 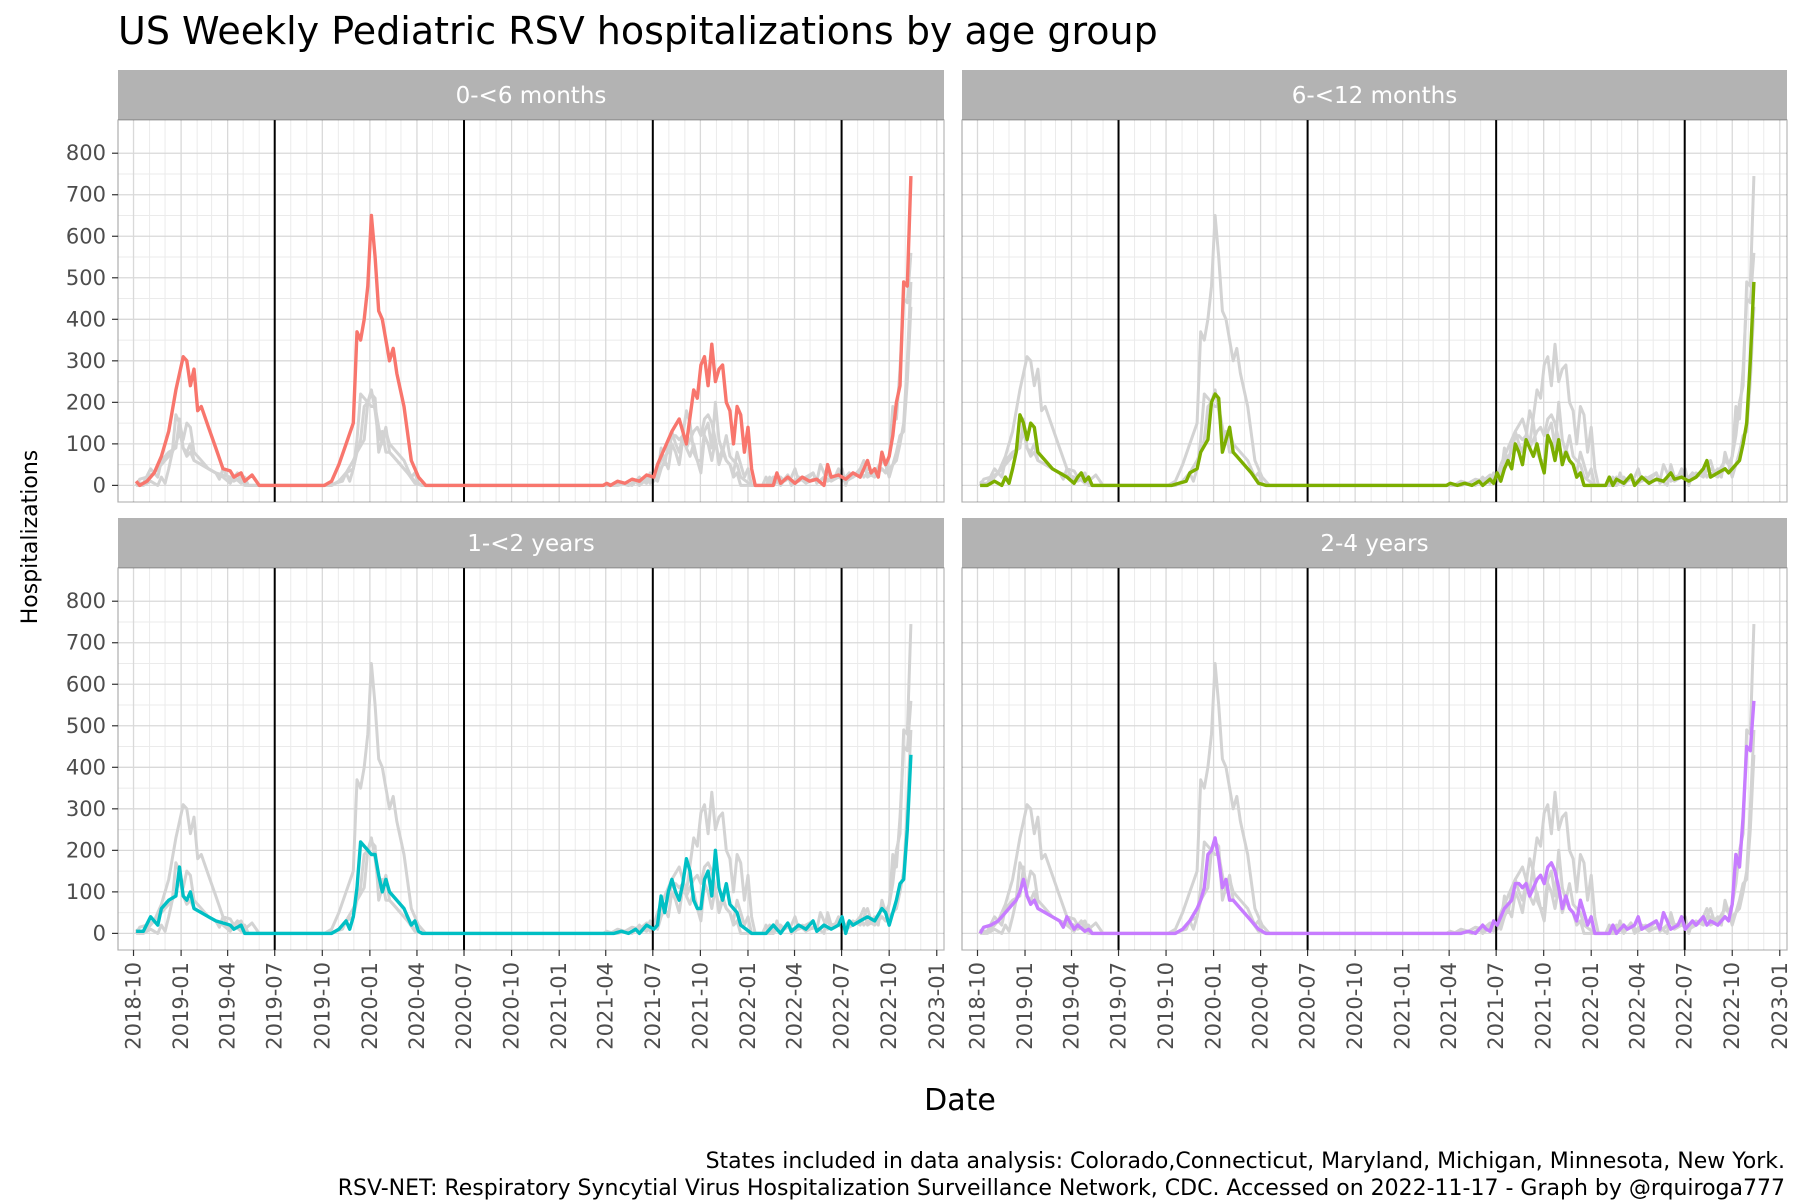 I want to click on x-axis-title: Date, so click(x=960, y=1100).